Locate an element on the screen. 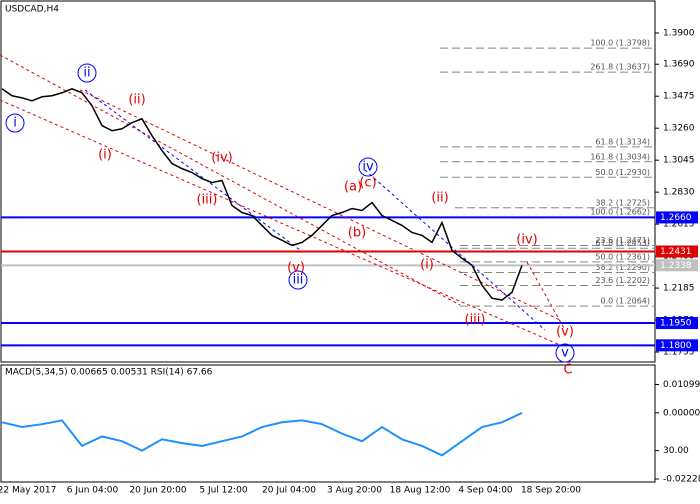  y-tick-label: 1.3260 is located at coordinates (679, 129).